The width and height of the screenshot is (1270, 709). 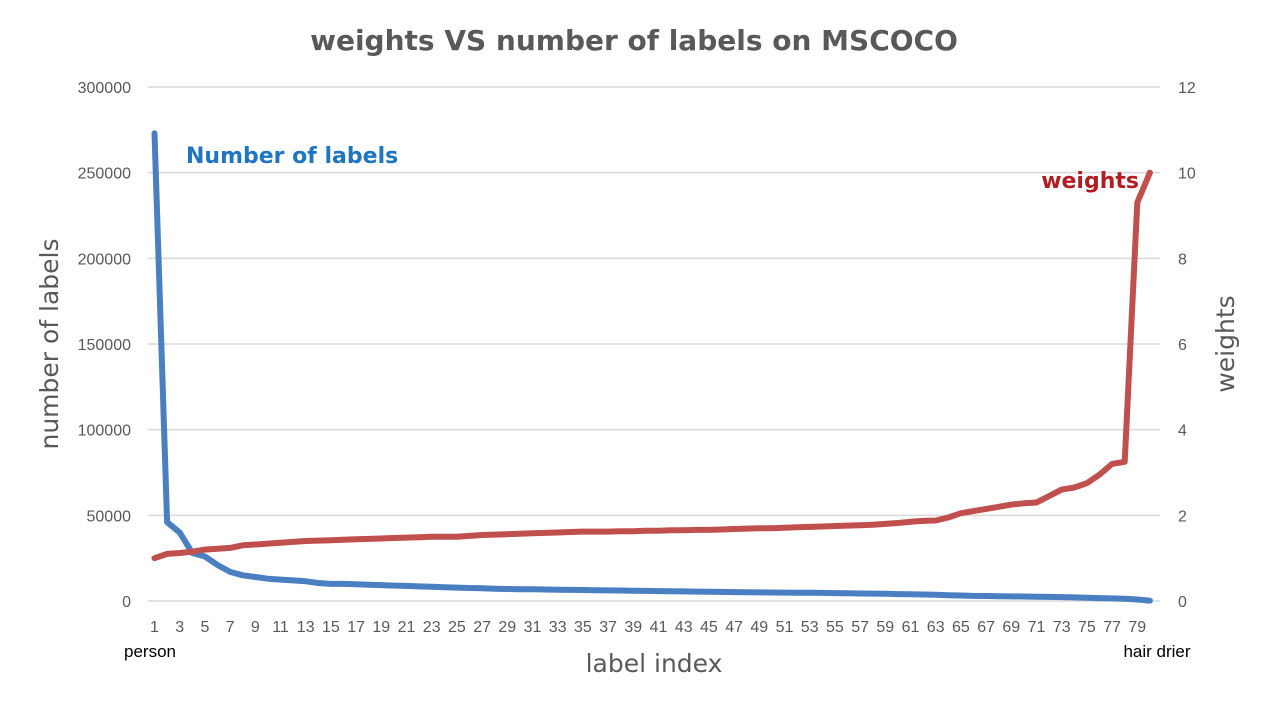 What do you see at coordinates (911, 627) in the screenshot?
I see `x-tick-label: 61` at bounding box center [911, 627].